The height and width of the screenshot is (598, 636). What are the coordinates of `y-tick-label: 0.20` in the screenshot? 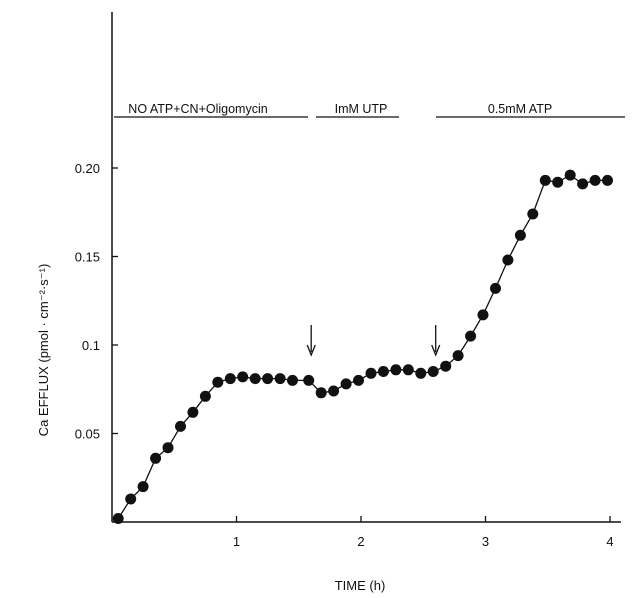 It's located at (87, 168).